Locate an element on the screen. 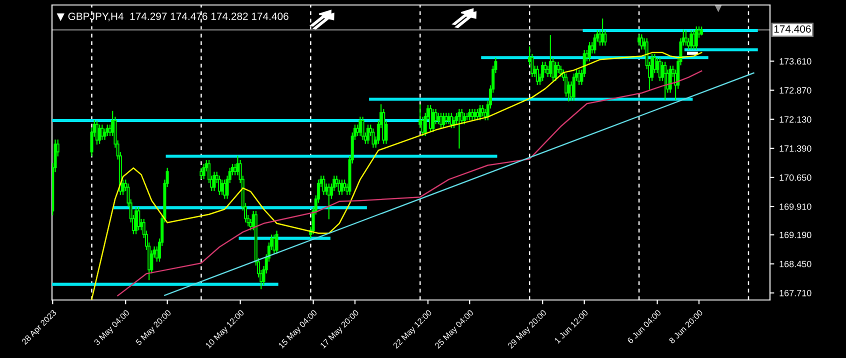 This screenshot has width=846, height=358. ref-line-label: 174.406 is located at coordinates (792, 29).